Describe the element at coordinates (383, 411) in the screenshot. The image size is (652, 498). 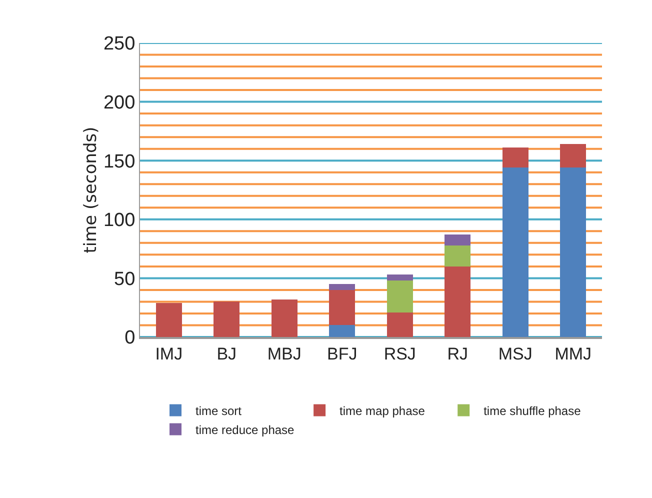
I see `legend-label: time map phase` at that location.